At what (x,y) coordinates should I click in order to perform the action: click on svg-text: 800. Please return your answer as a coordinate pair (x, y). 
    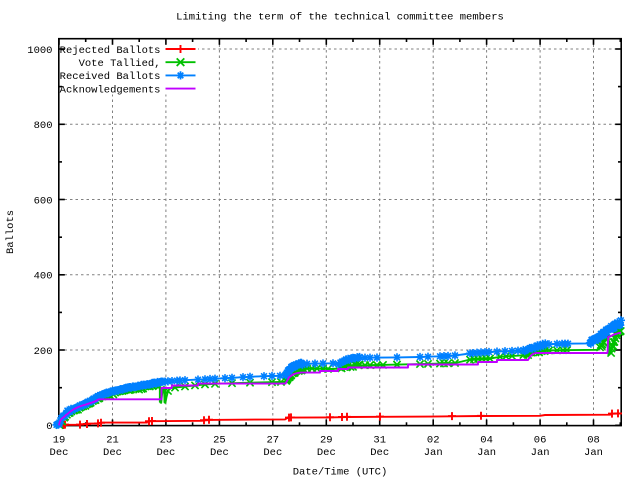
    Looking at the image, I should click on (43, 126).